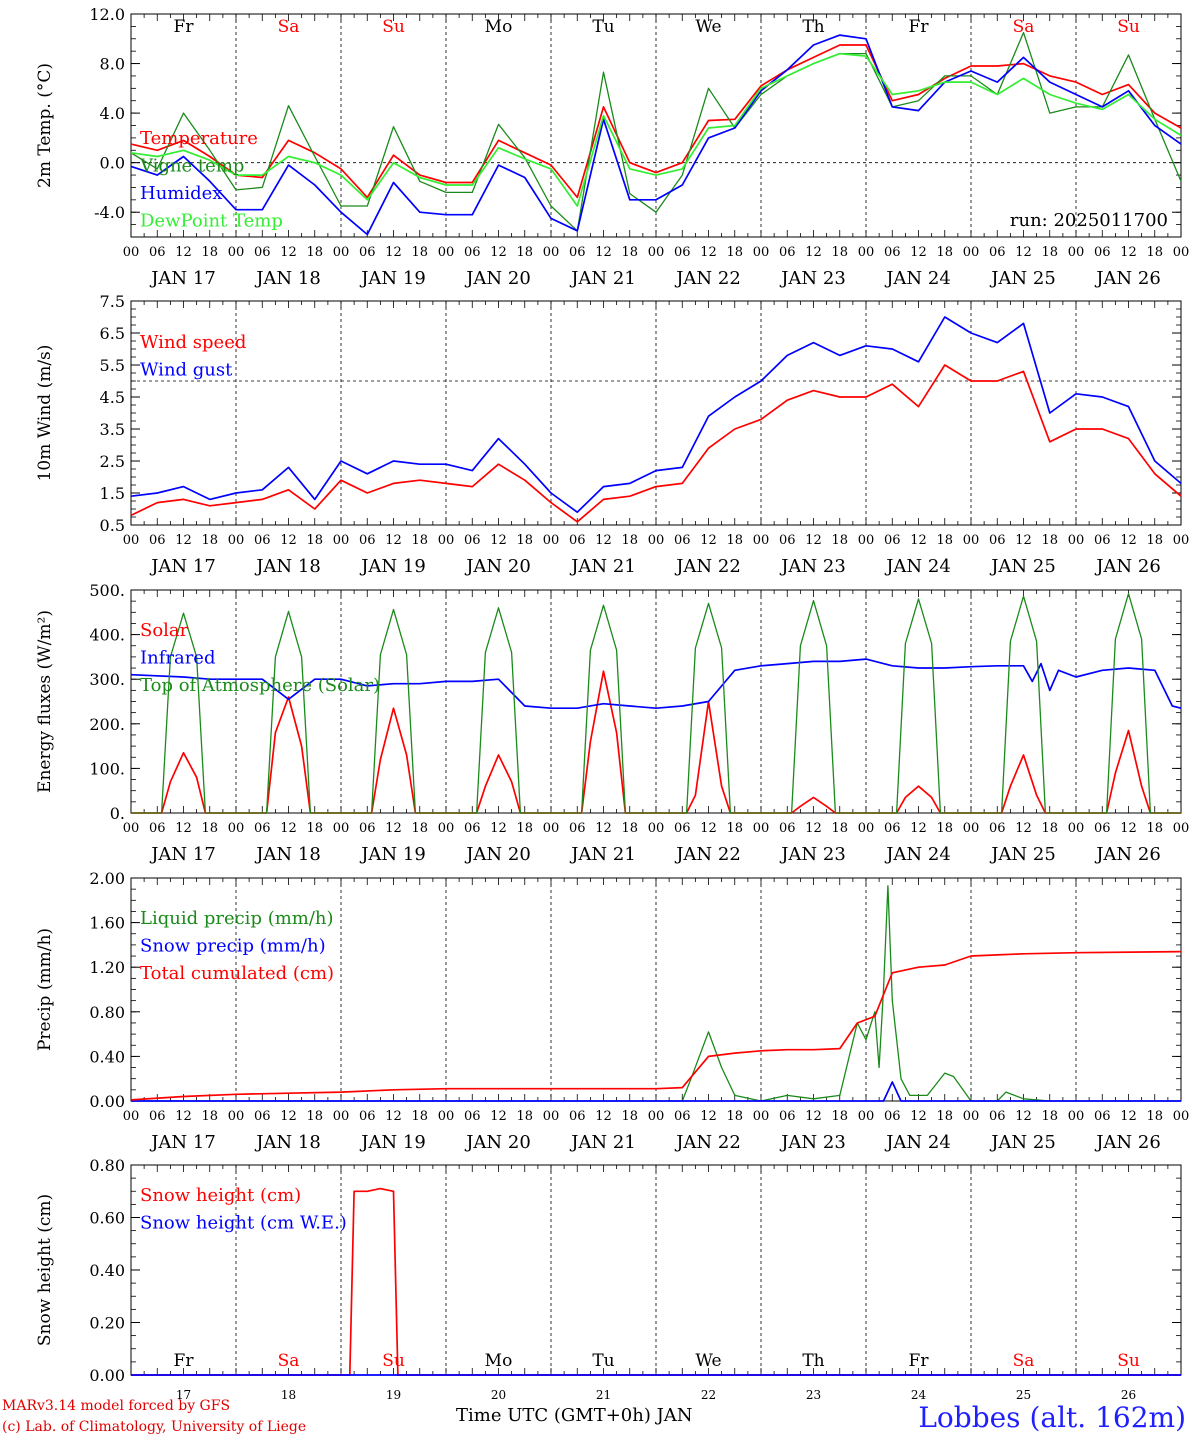  Describe the element at coordinates (1089, 220) in the screenshot. I see `run-label: run: 2025011700` at that location.